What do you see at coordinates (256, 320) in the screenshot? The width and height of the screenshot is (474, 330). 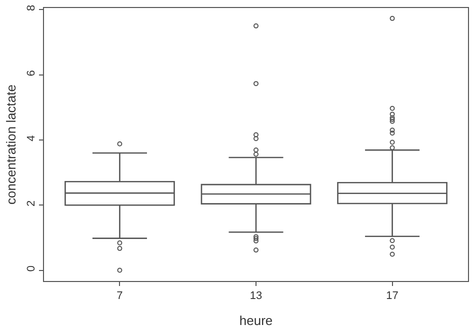 I see `x-axis-title: heure` at bounding box center [256, 320].